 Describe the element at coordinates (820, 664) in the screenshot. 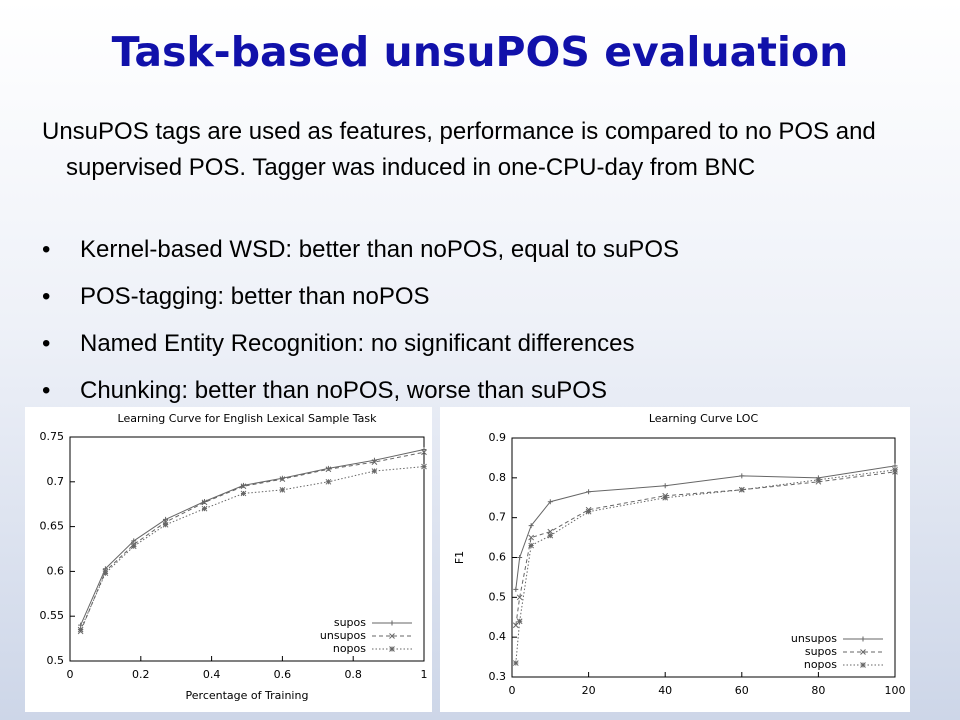

I see `legend-label: nopos` at that location.